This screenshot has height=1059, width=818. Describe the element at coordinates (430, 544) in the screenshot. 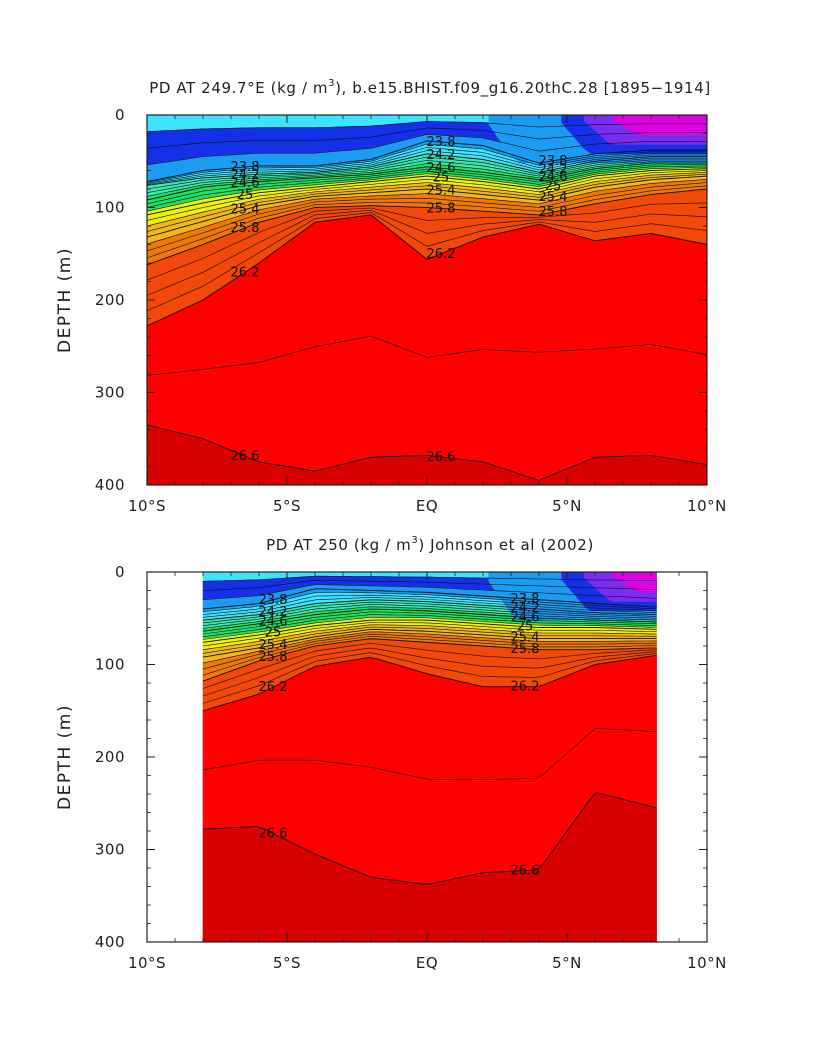

I see `bottom-panel-title: PD AT 250 (kg / m3) Johnson et al (2002)` at that location.